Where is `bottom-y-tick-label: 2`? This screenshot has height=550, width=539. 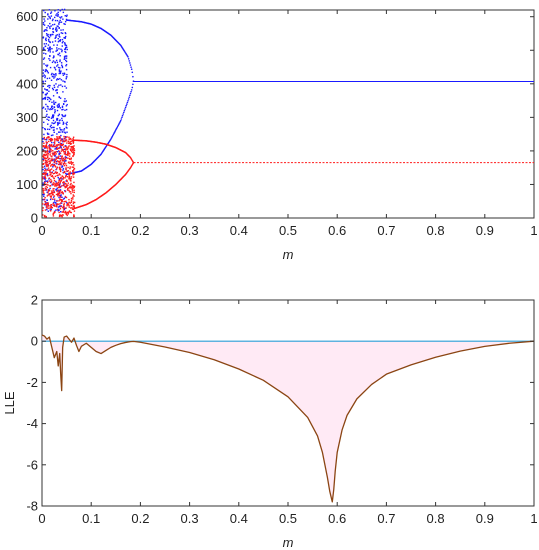 bottom-y-tick-label: 2 is located at coordinates (34, 300).